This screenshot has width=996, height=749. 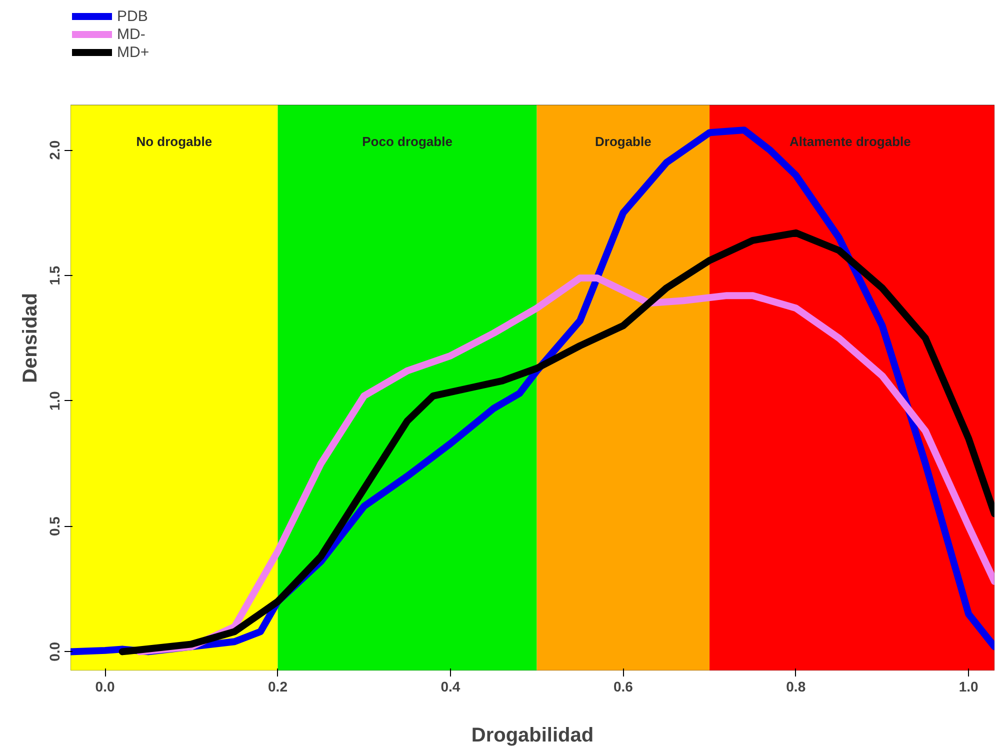 I want to click on legend-label: MD-, so click(x=131, y=34).